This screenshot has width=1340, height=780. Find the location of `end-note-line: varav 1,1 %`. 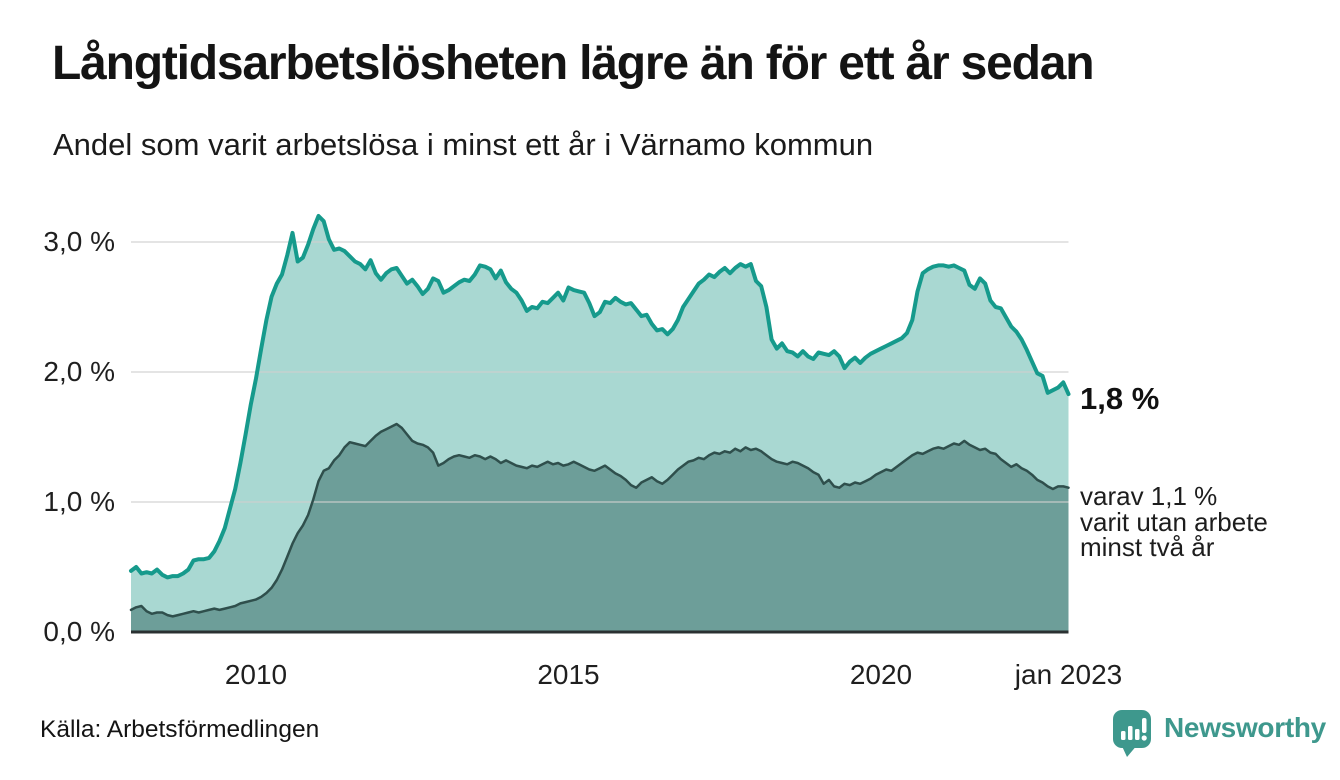

end-note-line: varav 1,1 % is located at coordinates (1149, 496).